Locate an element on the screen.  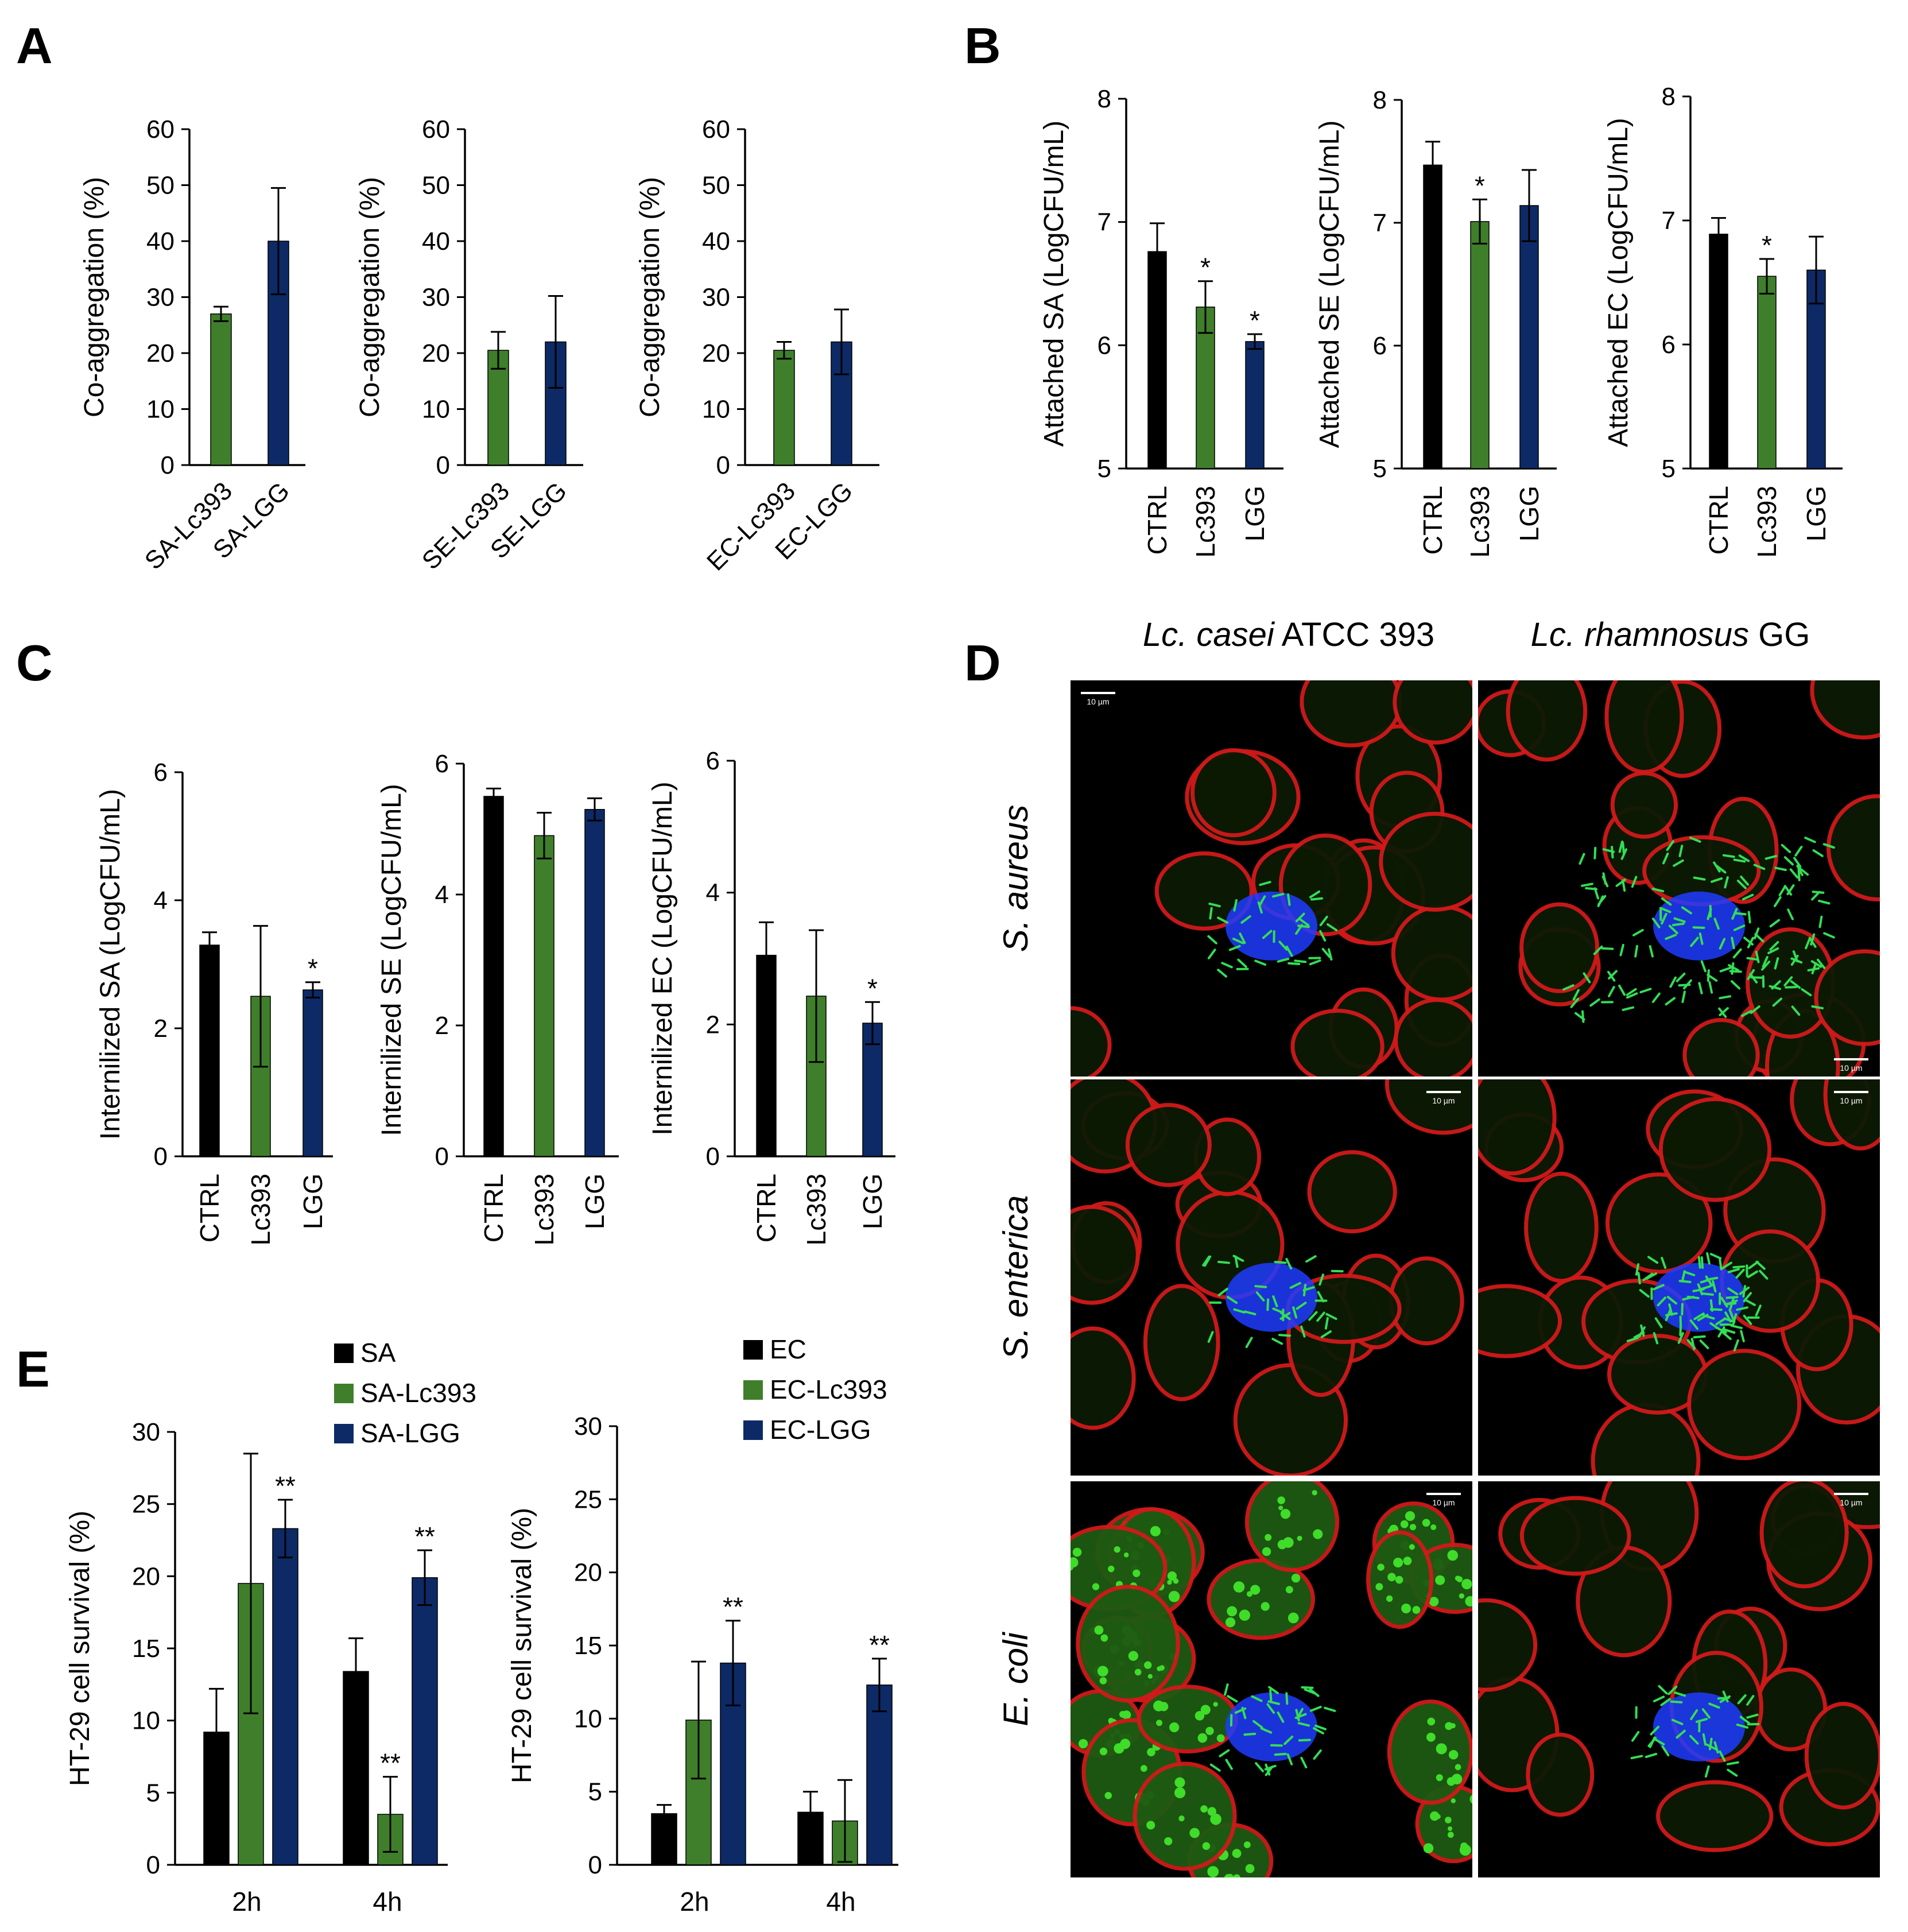
y-tick-label: 20 is located at coordinates (146, 1576).